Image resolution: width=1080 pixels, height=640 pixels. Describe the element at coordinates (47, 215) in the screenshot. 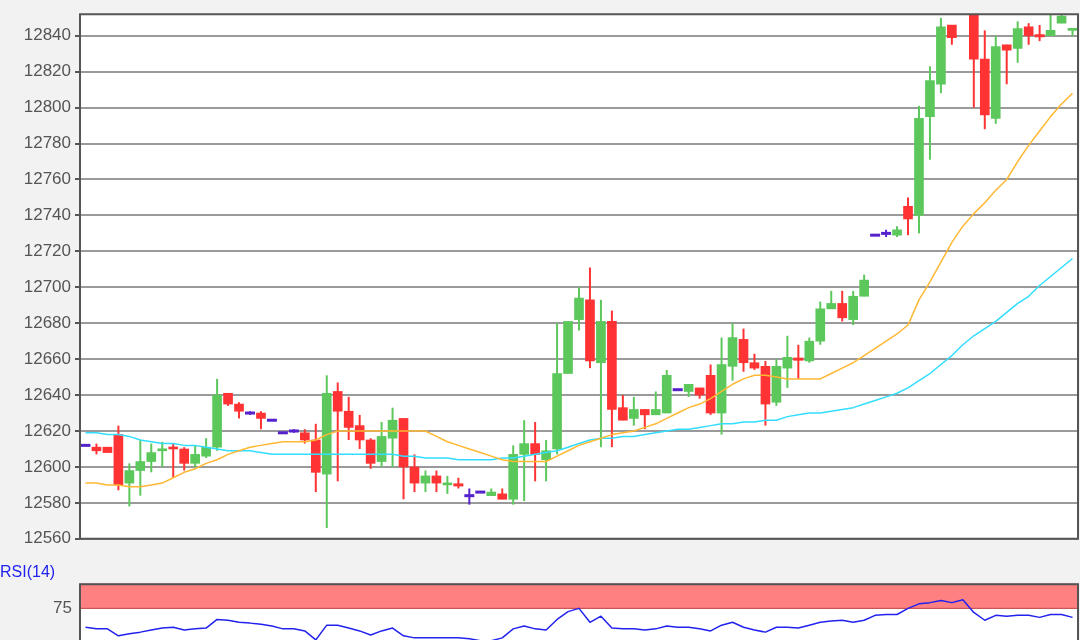

I see `y-tick-label: 12740` at that location.